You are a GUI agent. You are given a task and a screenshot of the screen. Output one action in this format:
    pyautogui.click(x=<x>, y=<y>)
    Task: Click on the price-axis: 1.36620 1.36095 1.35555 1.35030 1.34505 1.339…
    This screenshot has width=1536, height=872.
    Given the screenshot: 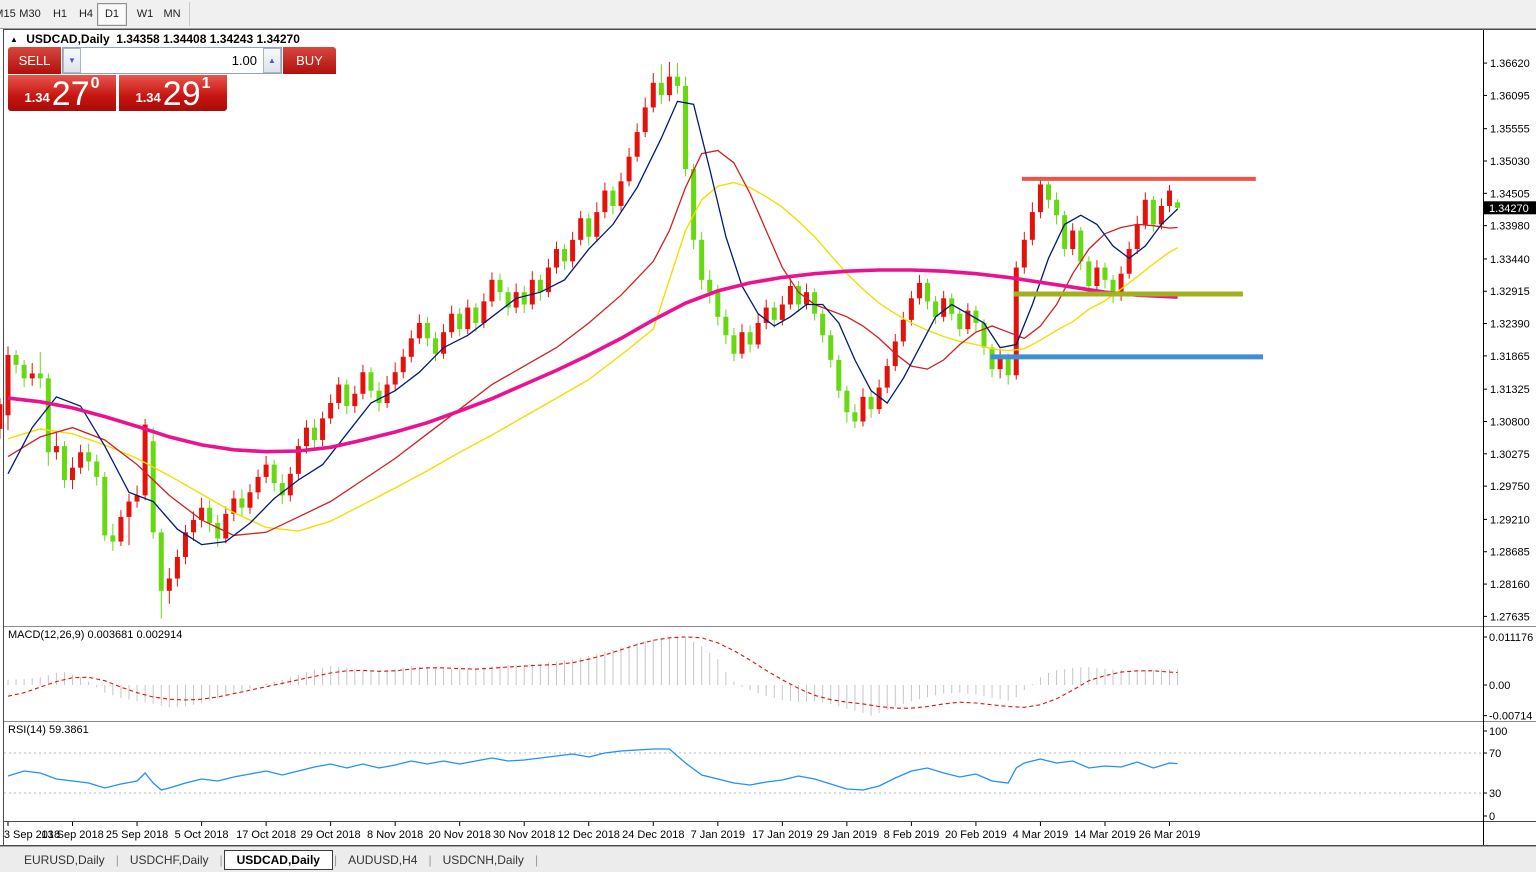 What is the action you would take?
    pyautogui.click(x=1506, y=340)
    